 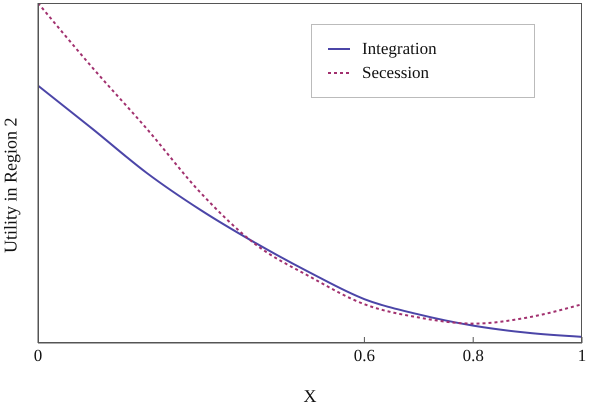 What do you see at coordinates (399, 49) in the screenshot?
I see `legend-label: Integration` at bounding box center [399, 49].